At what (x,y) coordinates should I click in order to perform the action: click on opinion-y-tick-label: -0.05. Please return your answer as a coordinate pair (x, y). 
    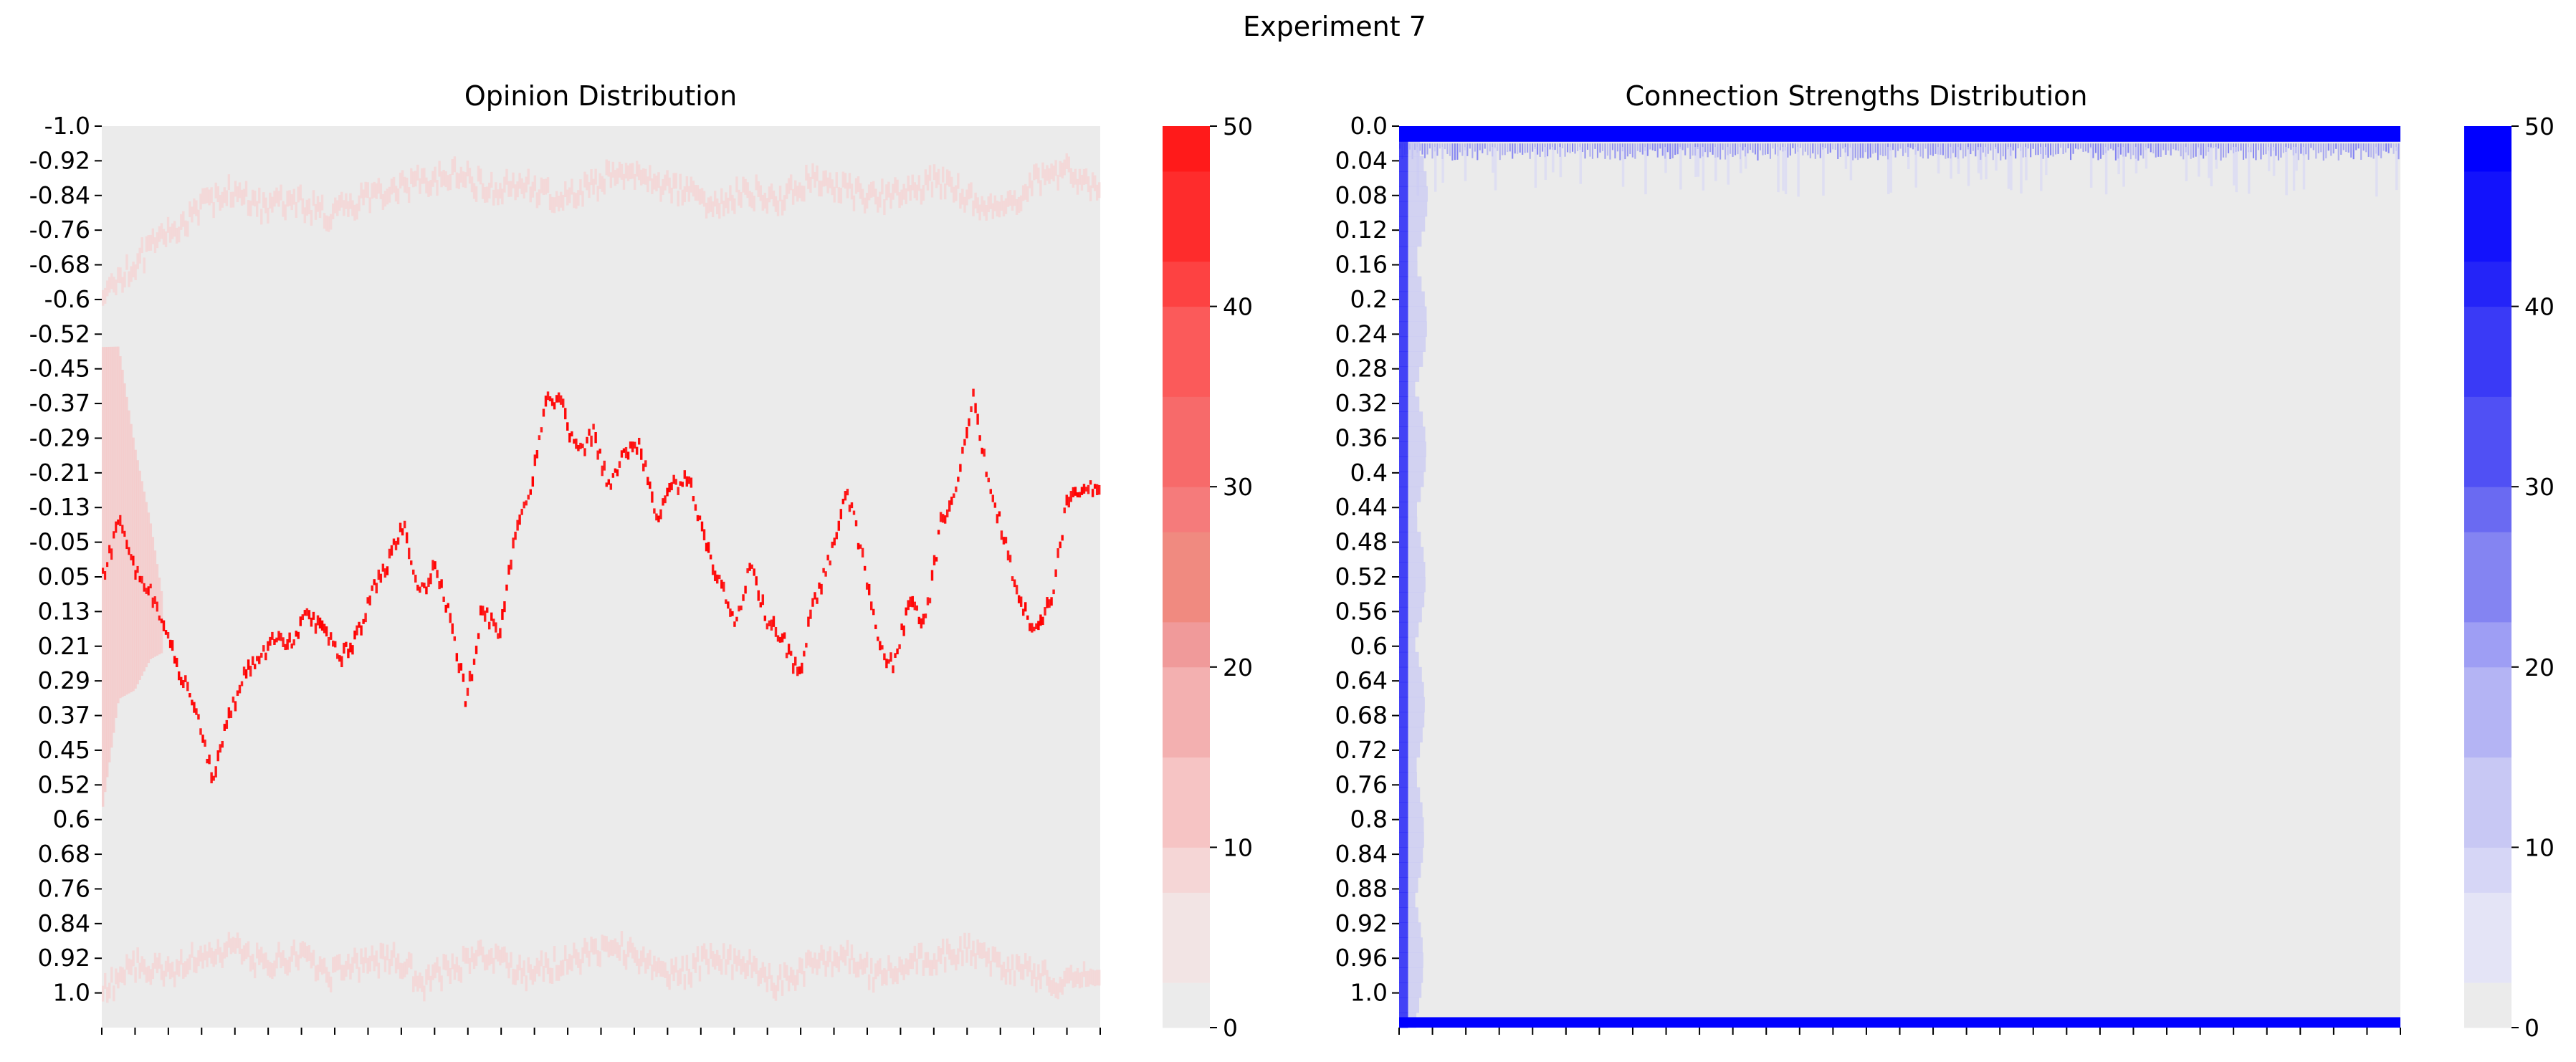
    Looking at the image, I should click on (59, 542).